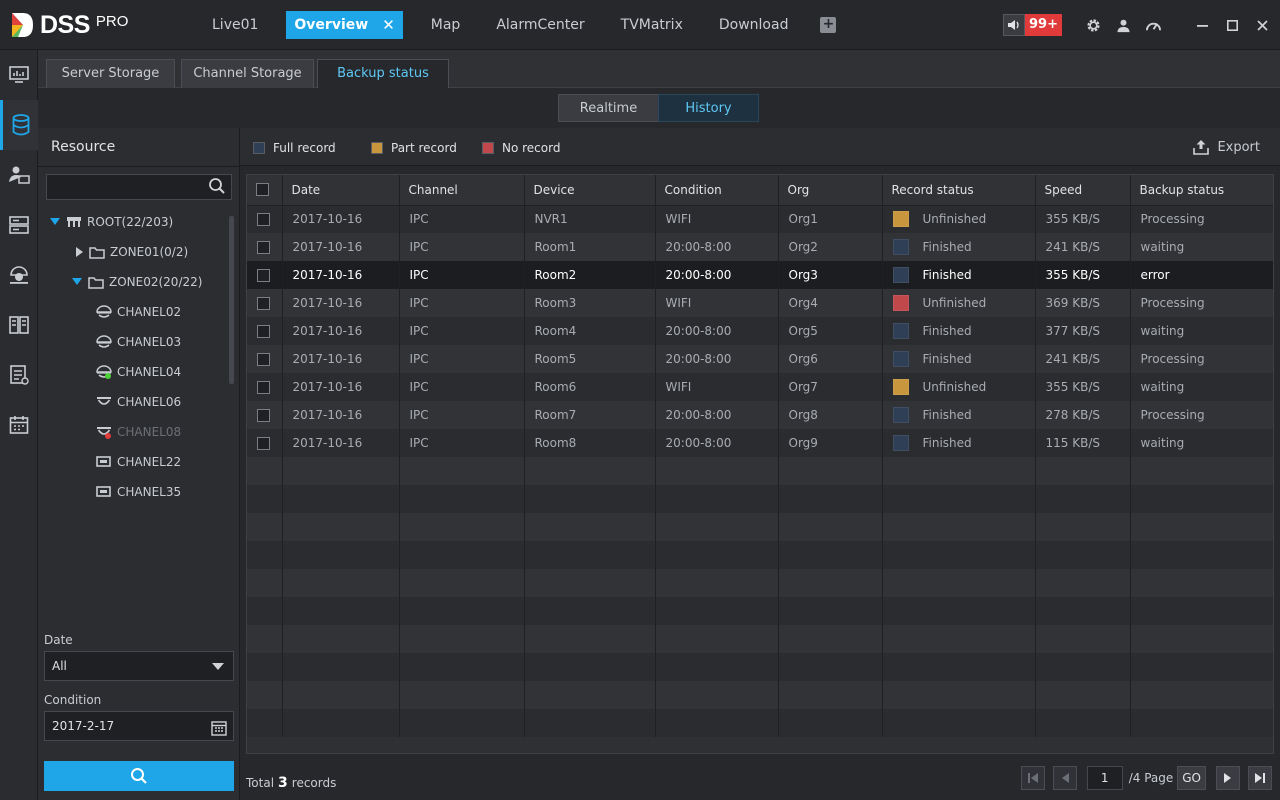 The height and width of the screenshot is (800, 1280). Describe the element at coordinates (132, 252) in the screenshot. I see `tree-node-zone01: ZONE01(0/2)` at that location.